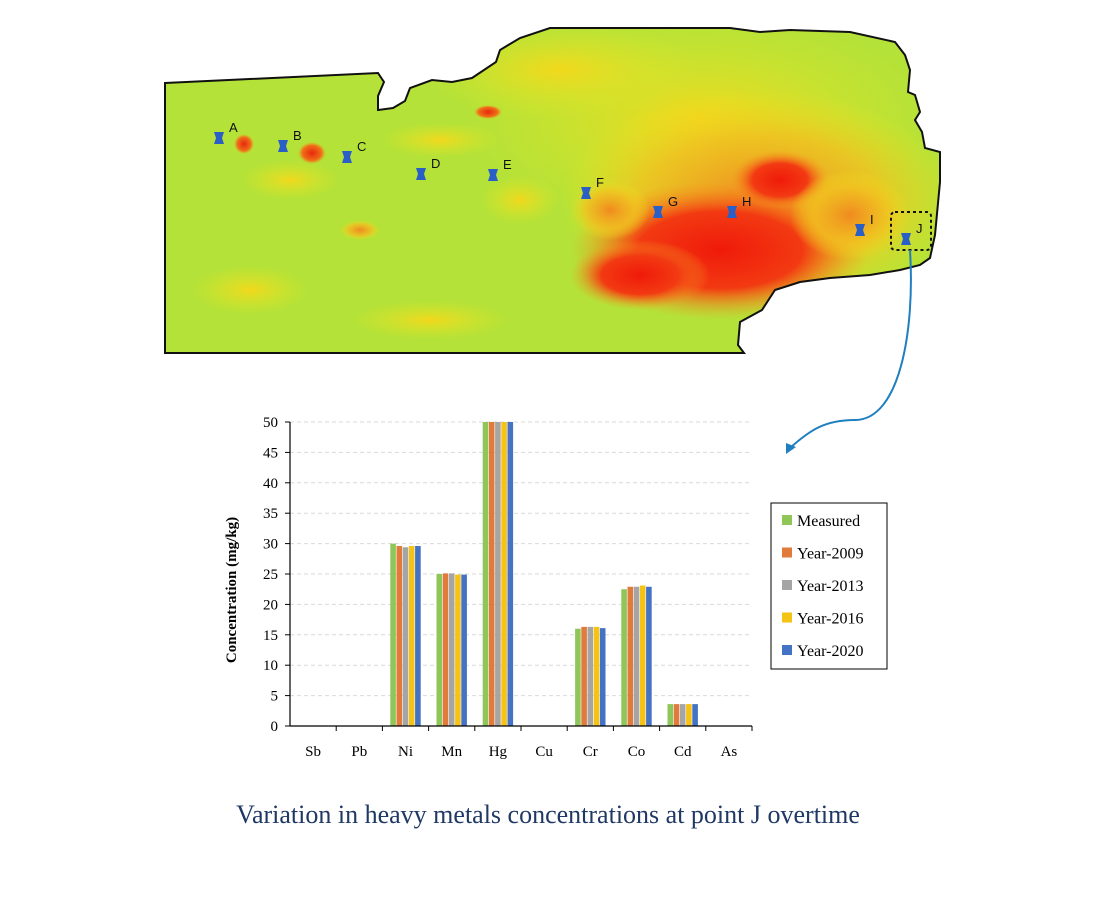 Image resolution: width=1107 pixels, height=914 pixels. Describe the element at coordinates (270, 605) in the screenshot. I see `y-tick-label: 20` at that location.